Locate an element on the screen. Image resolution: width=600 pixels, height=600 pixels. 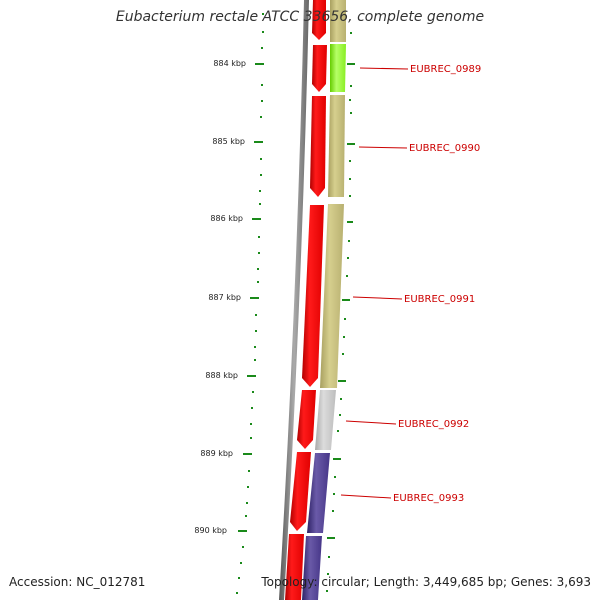
cog-segment-olive-top is located at coordinates (338, 21).